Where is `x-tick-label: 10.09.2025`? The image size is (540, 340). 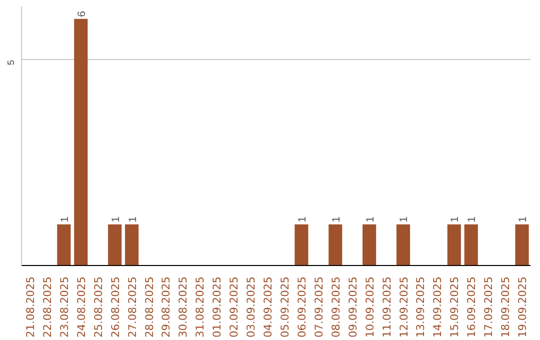
x-tick-label: 10.09.2025 is located at coordinates (369, 307).